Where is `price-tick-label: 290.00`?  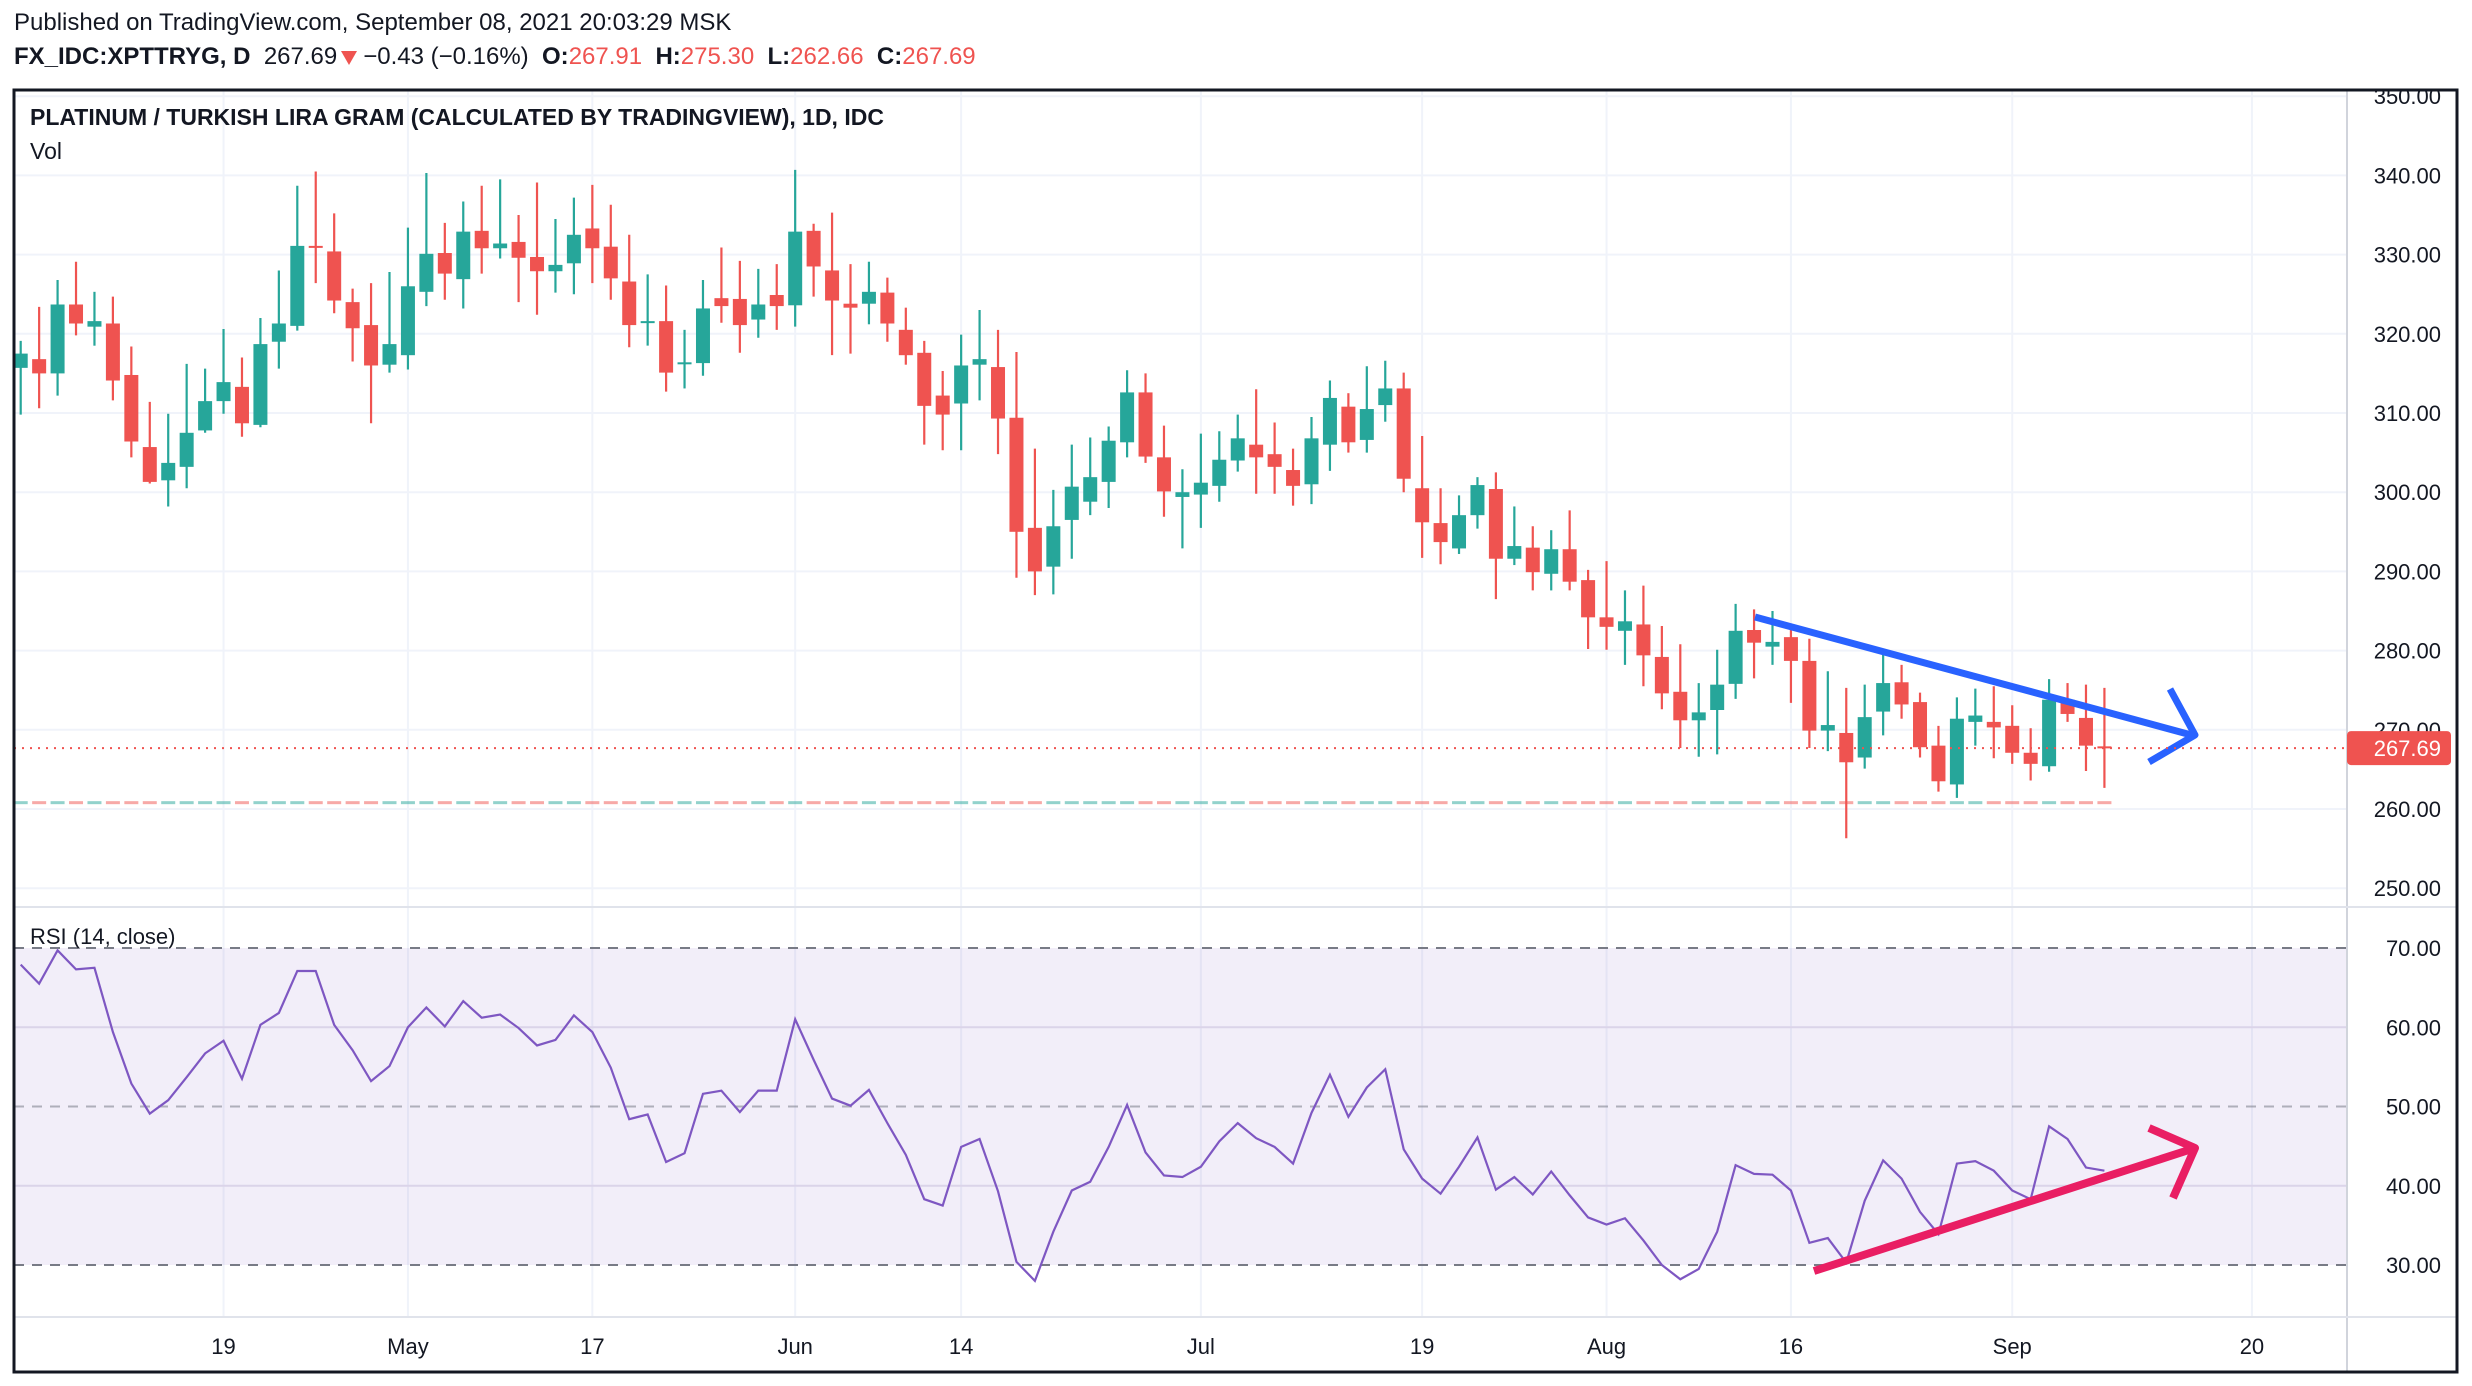
price-tick-label: 290.00 is located at coordinates (2407, 571).